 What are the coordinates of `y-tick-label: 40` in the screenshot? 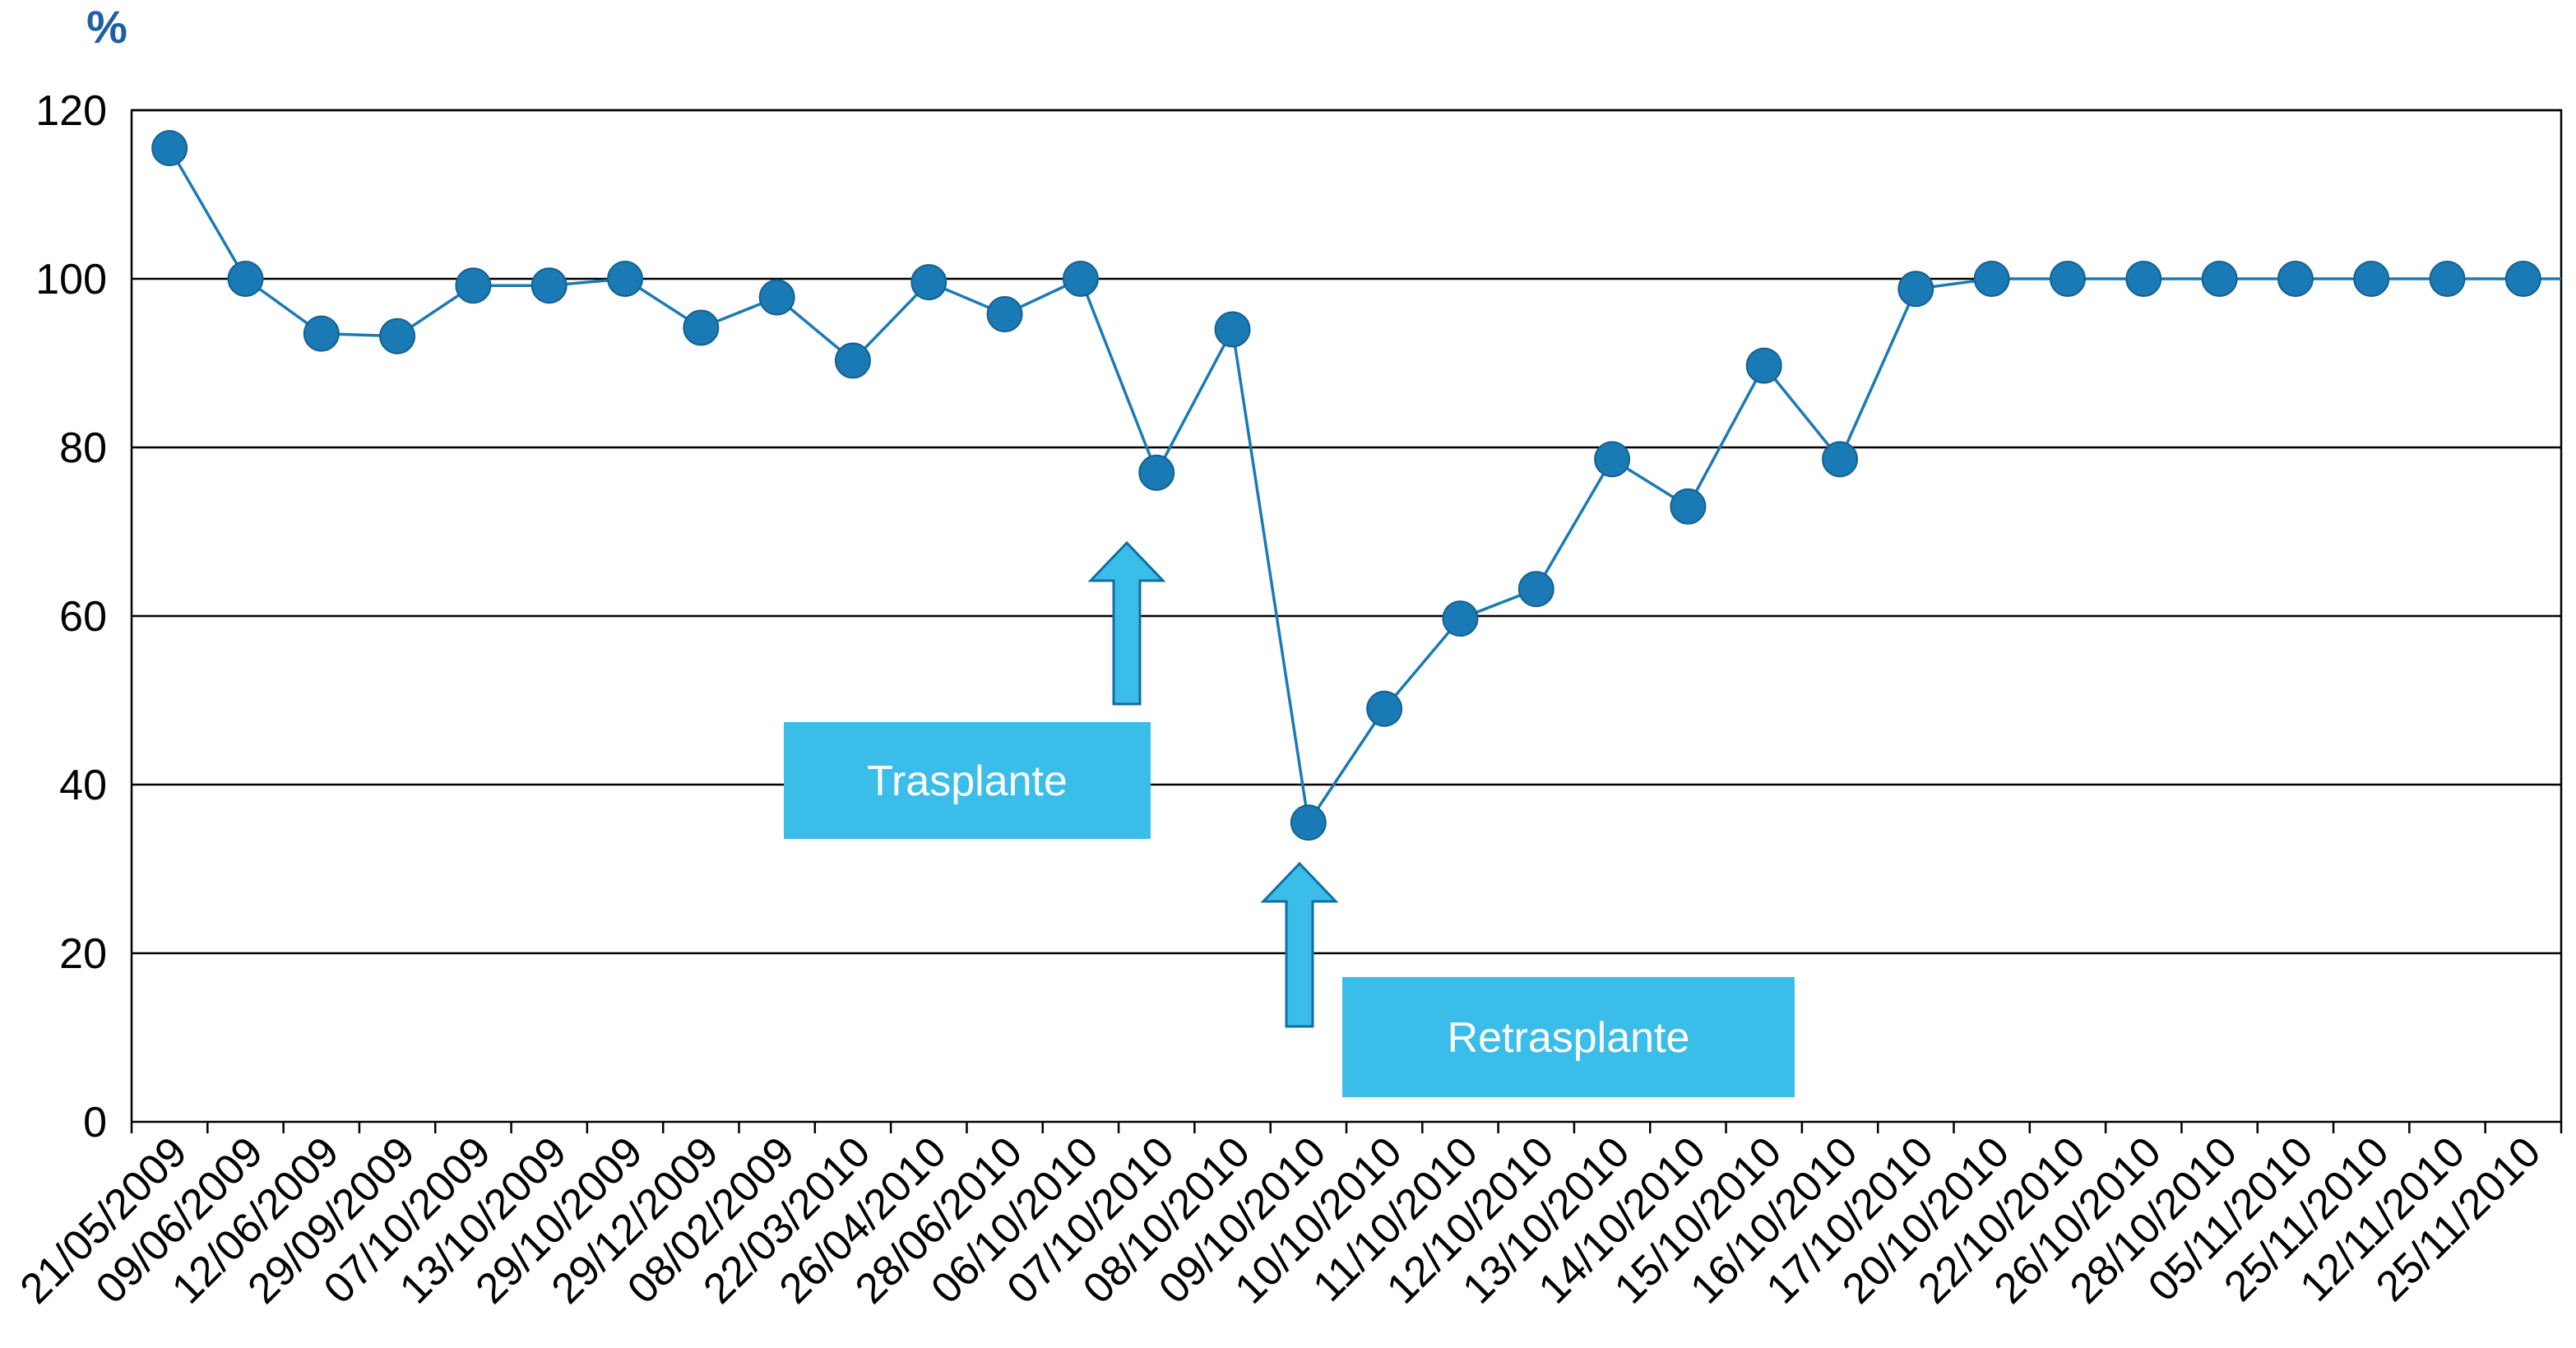 It's located at (83, 785).